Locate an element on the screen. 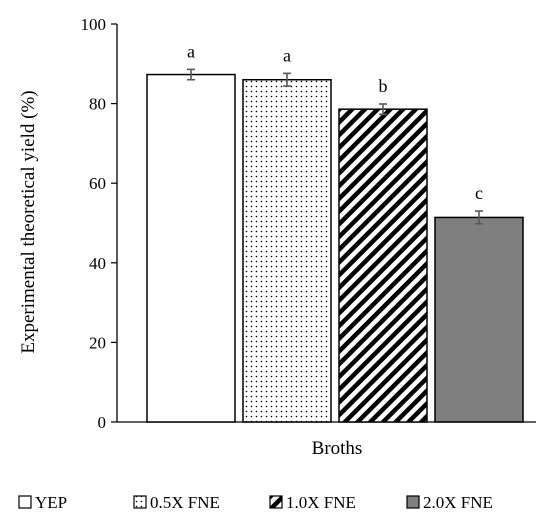  significance-letter: b is located at coordinates (383, 86).